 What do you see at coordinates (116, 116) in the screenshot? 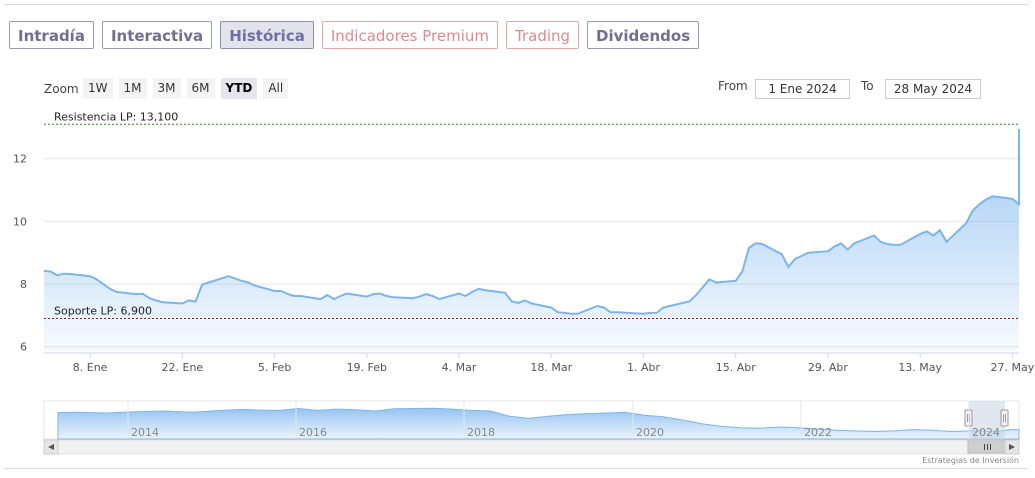
I see `resistance-label: Resistencia LP: 13,100` at bounding box center [116, 116].